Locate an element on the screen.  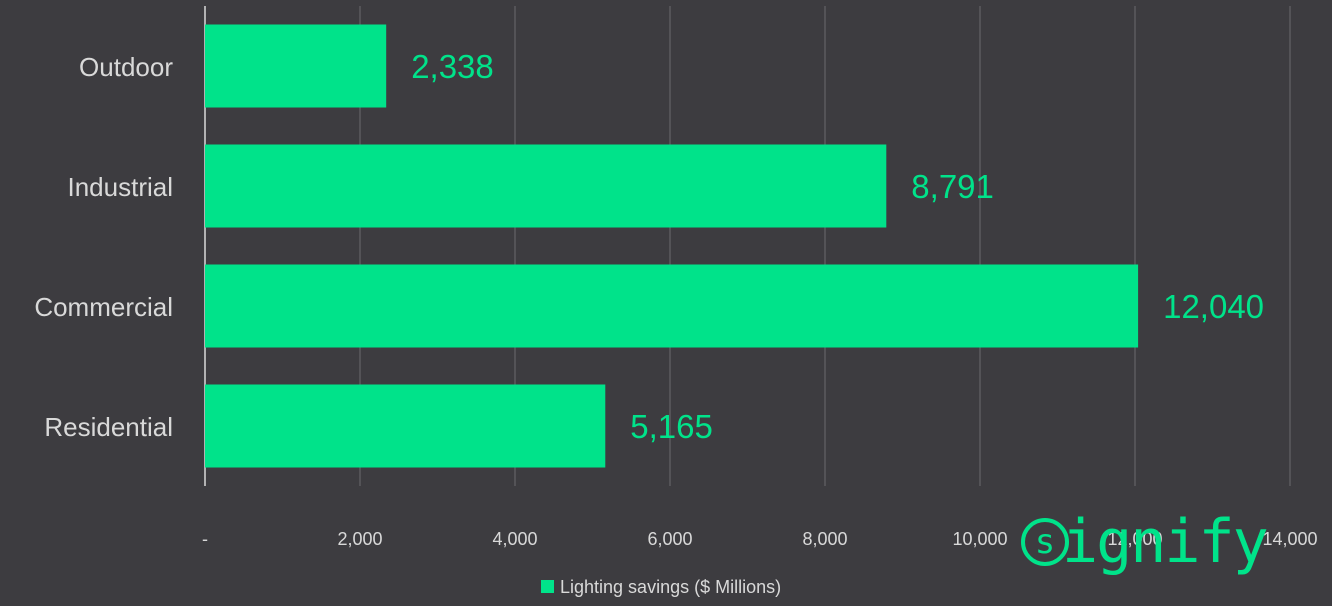
x-tick-label: 14,000 is located at coordinates (1289, 539).